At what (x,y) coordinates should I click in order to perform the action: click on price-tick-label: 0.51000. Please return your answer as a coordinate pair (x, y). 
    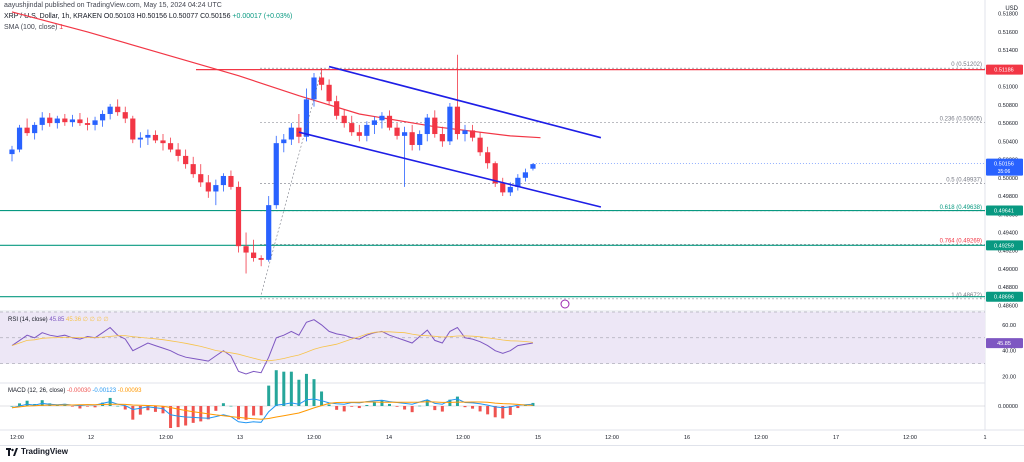
    Looking at the image, I should click on (1008, 88).